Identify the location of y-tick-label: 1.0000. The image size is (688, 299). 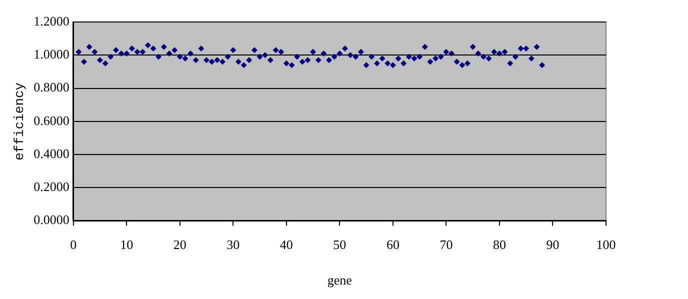
(52, 54).